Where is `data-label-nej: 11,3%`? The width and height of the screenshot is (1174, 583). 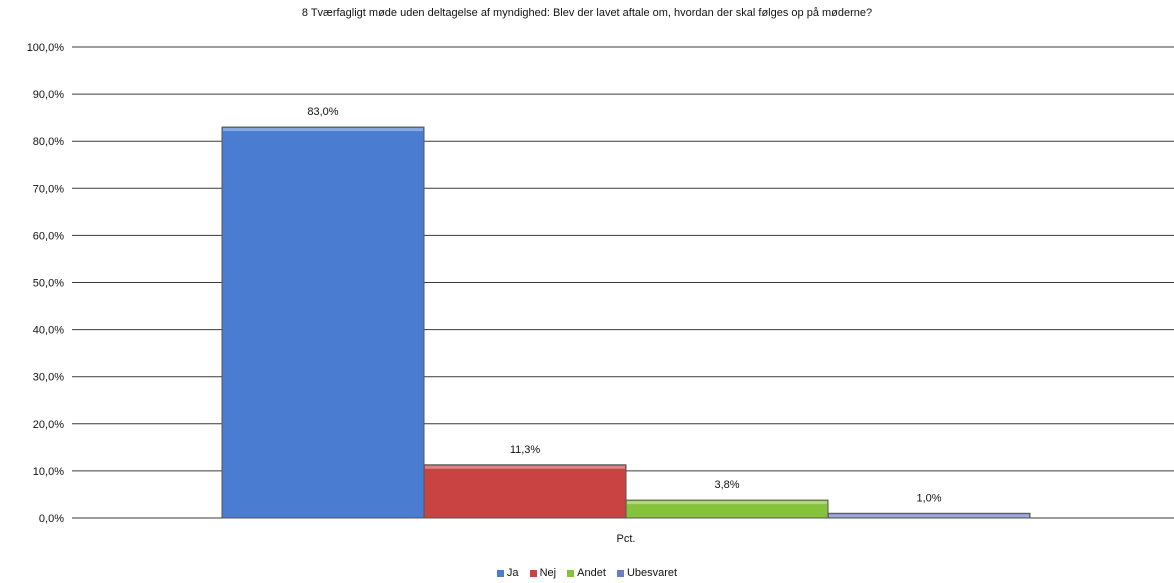
data-label-nej: 11,3% is located at coordinates (525, 450).